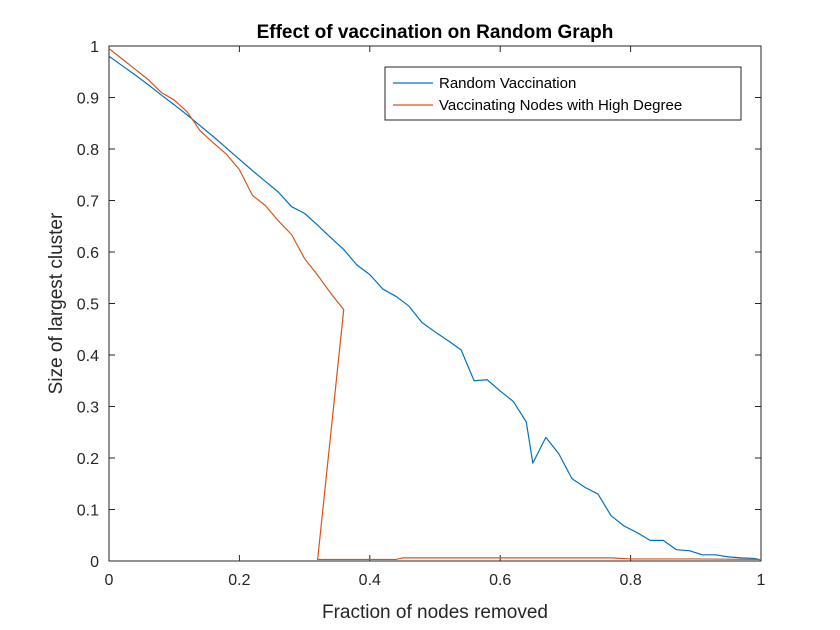 This screenshot has width=840, height=630. Describe the element at coordinates (88, 511) in the screenshot. I see `y-tick-label: 0.1` at that location.